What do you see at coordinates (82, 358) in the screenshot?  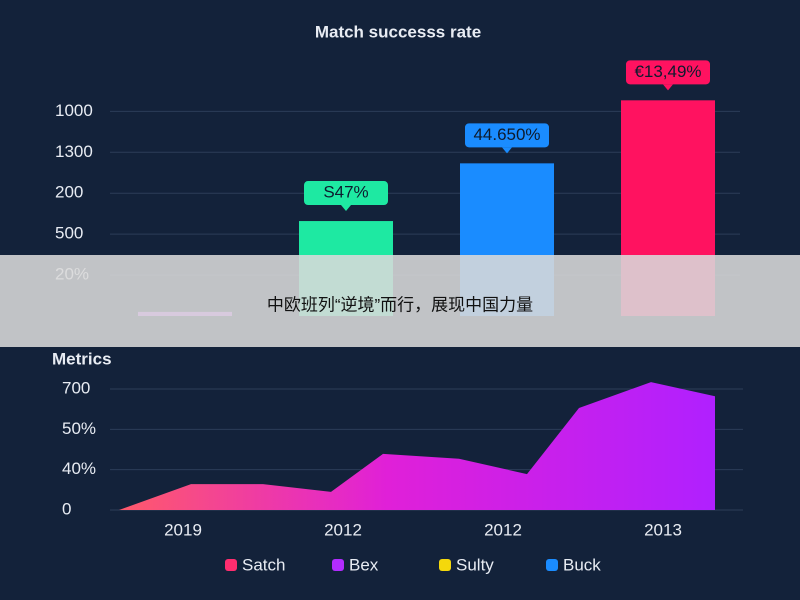 I see `chart-title: Metrics` at bounding box center [82, 358].